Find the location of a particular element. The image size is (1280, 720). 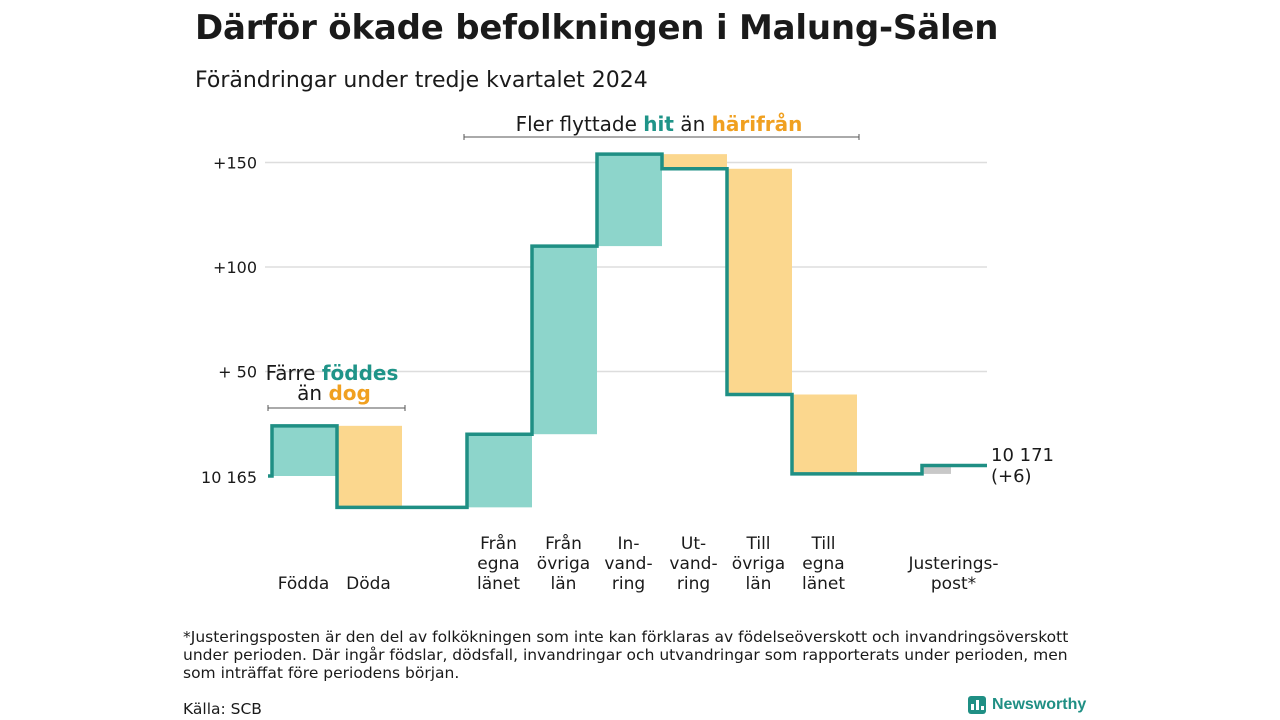

brand-logo: Newsworthy is located at coordinates (1027, 705).